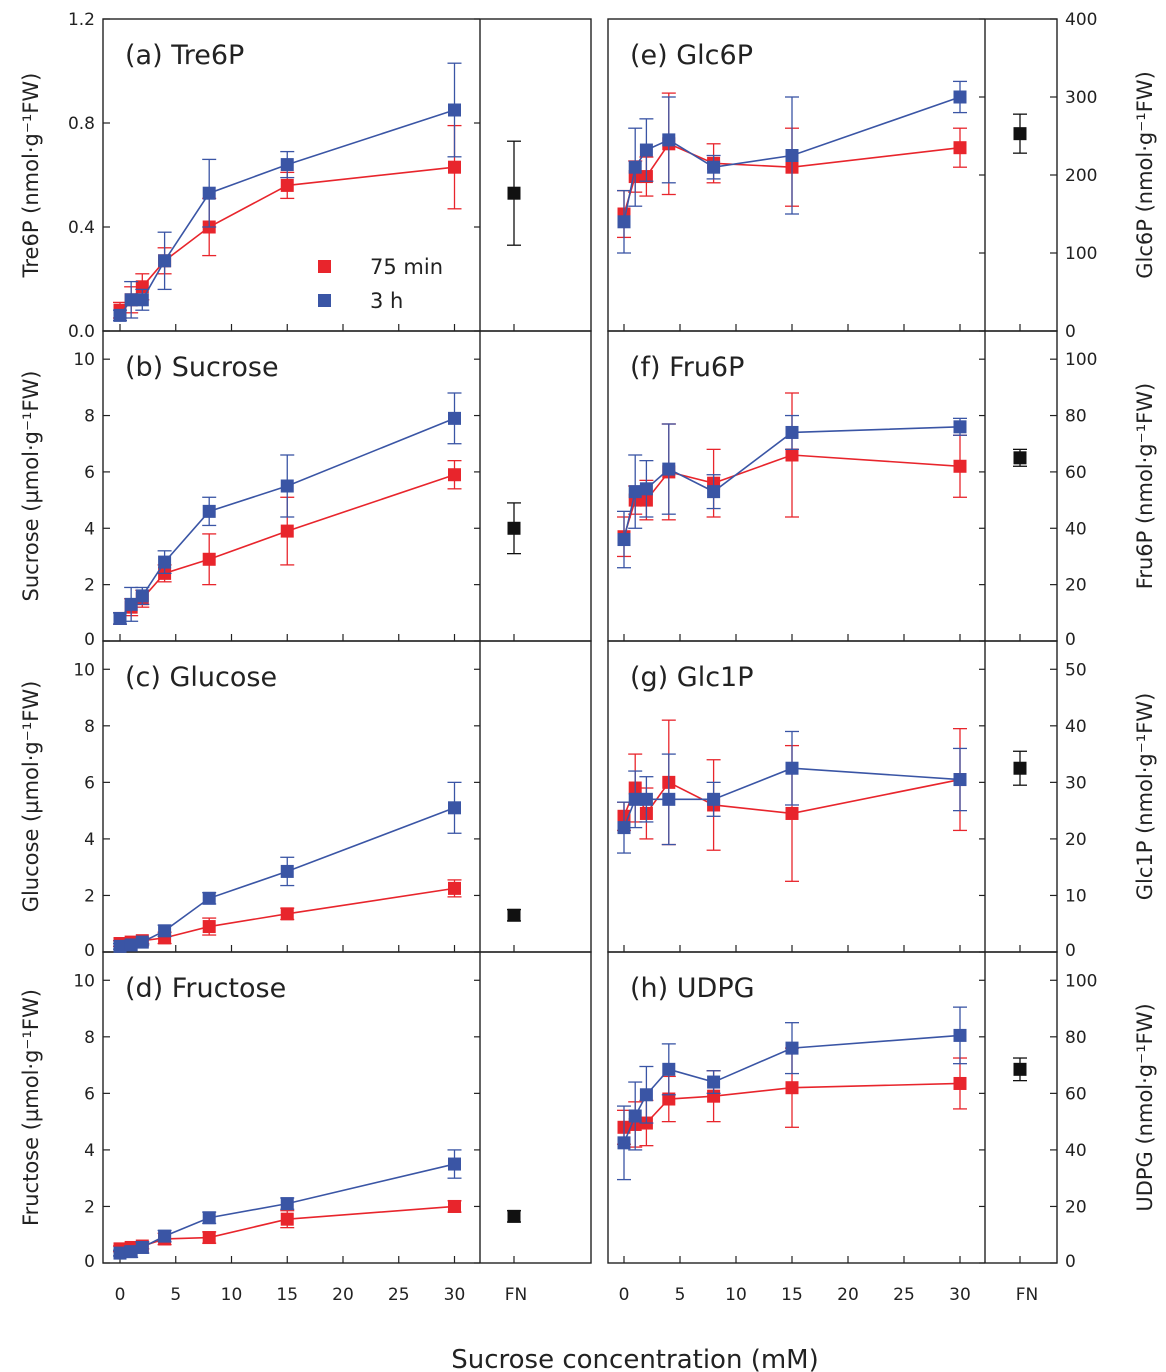 The width and height of the screenshot is (1166, 1372). Describe the element at coordinates (1081, 20) in the screenshot. I see `panel-e-ytick-label: 400` at that location.